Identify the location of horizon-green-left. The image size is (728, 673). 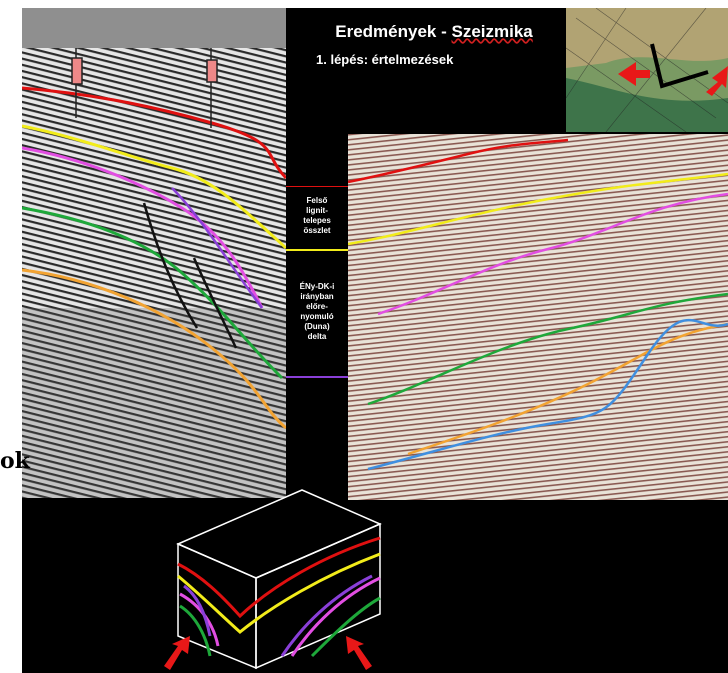
(153, 293).